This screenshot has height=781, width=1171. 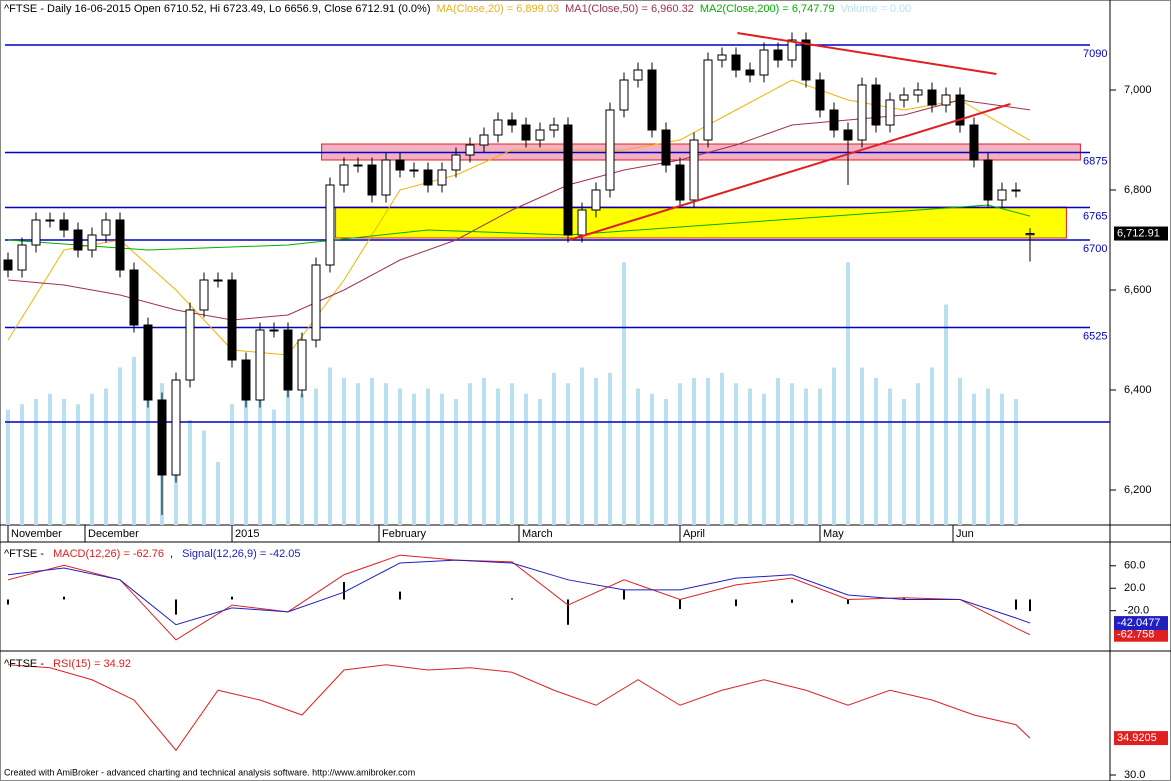 What do you see at coordinates (1095, 216) in the screenshot?
I see `level-label: 6765` at bounding box center [1095, 216].